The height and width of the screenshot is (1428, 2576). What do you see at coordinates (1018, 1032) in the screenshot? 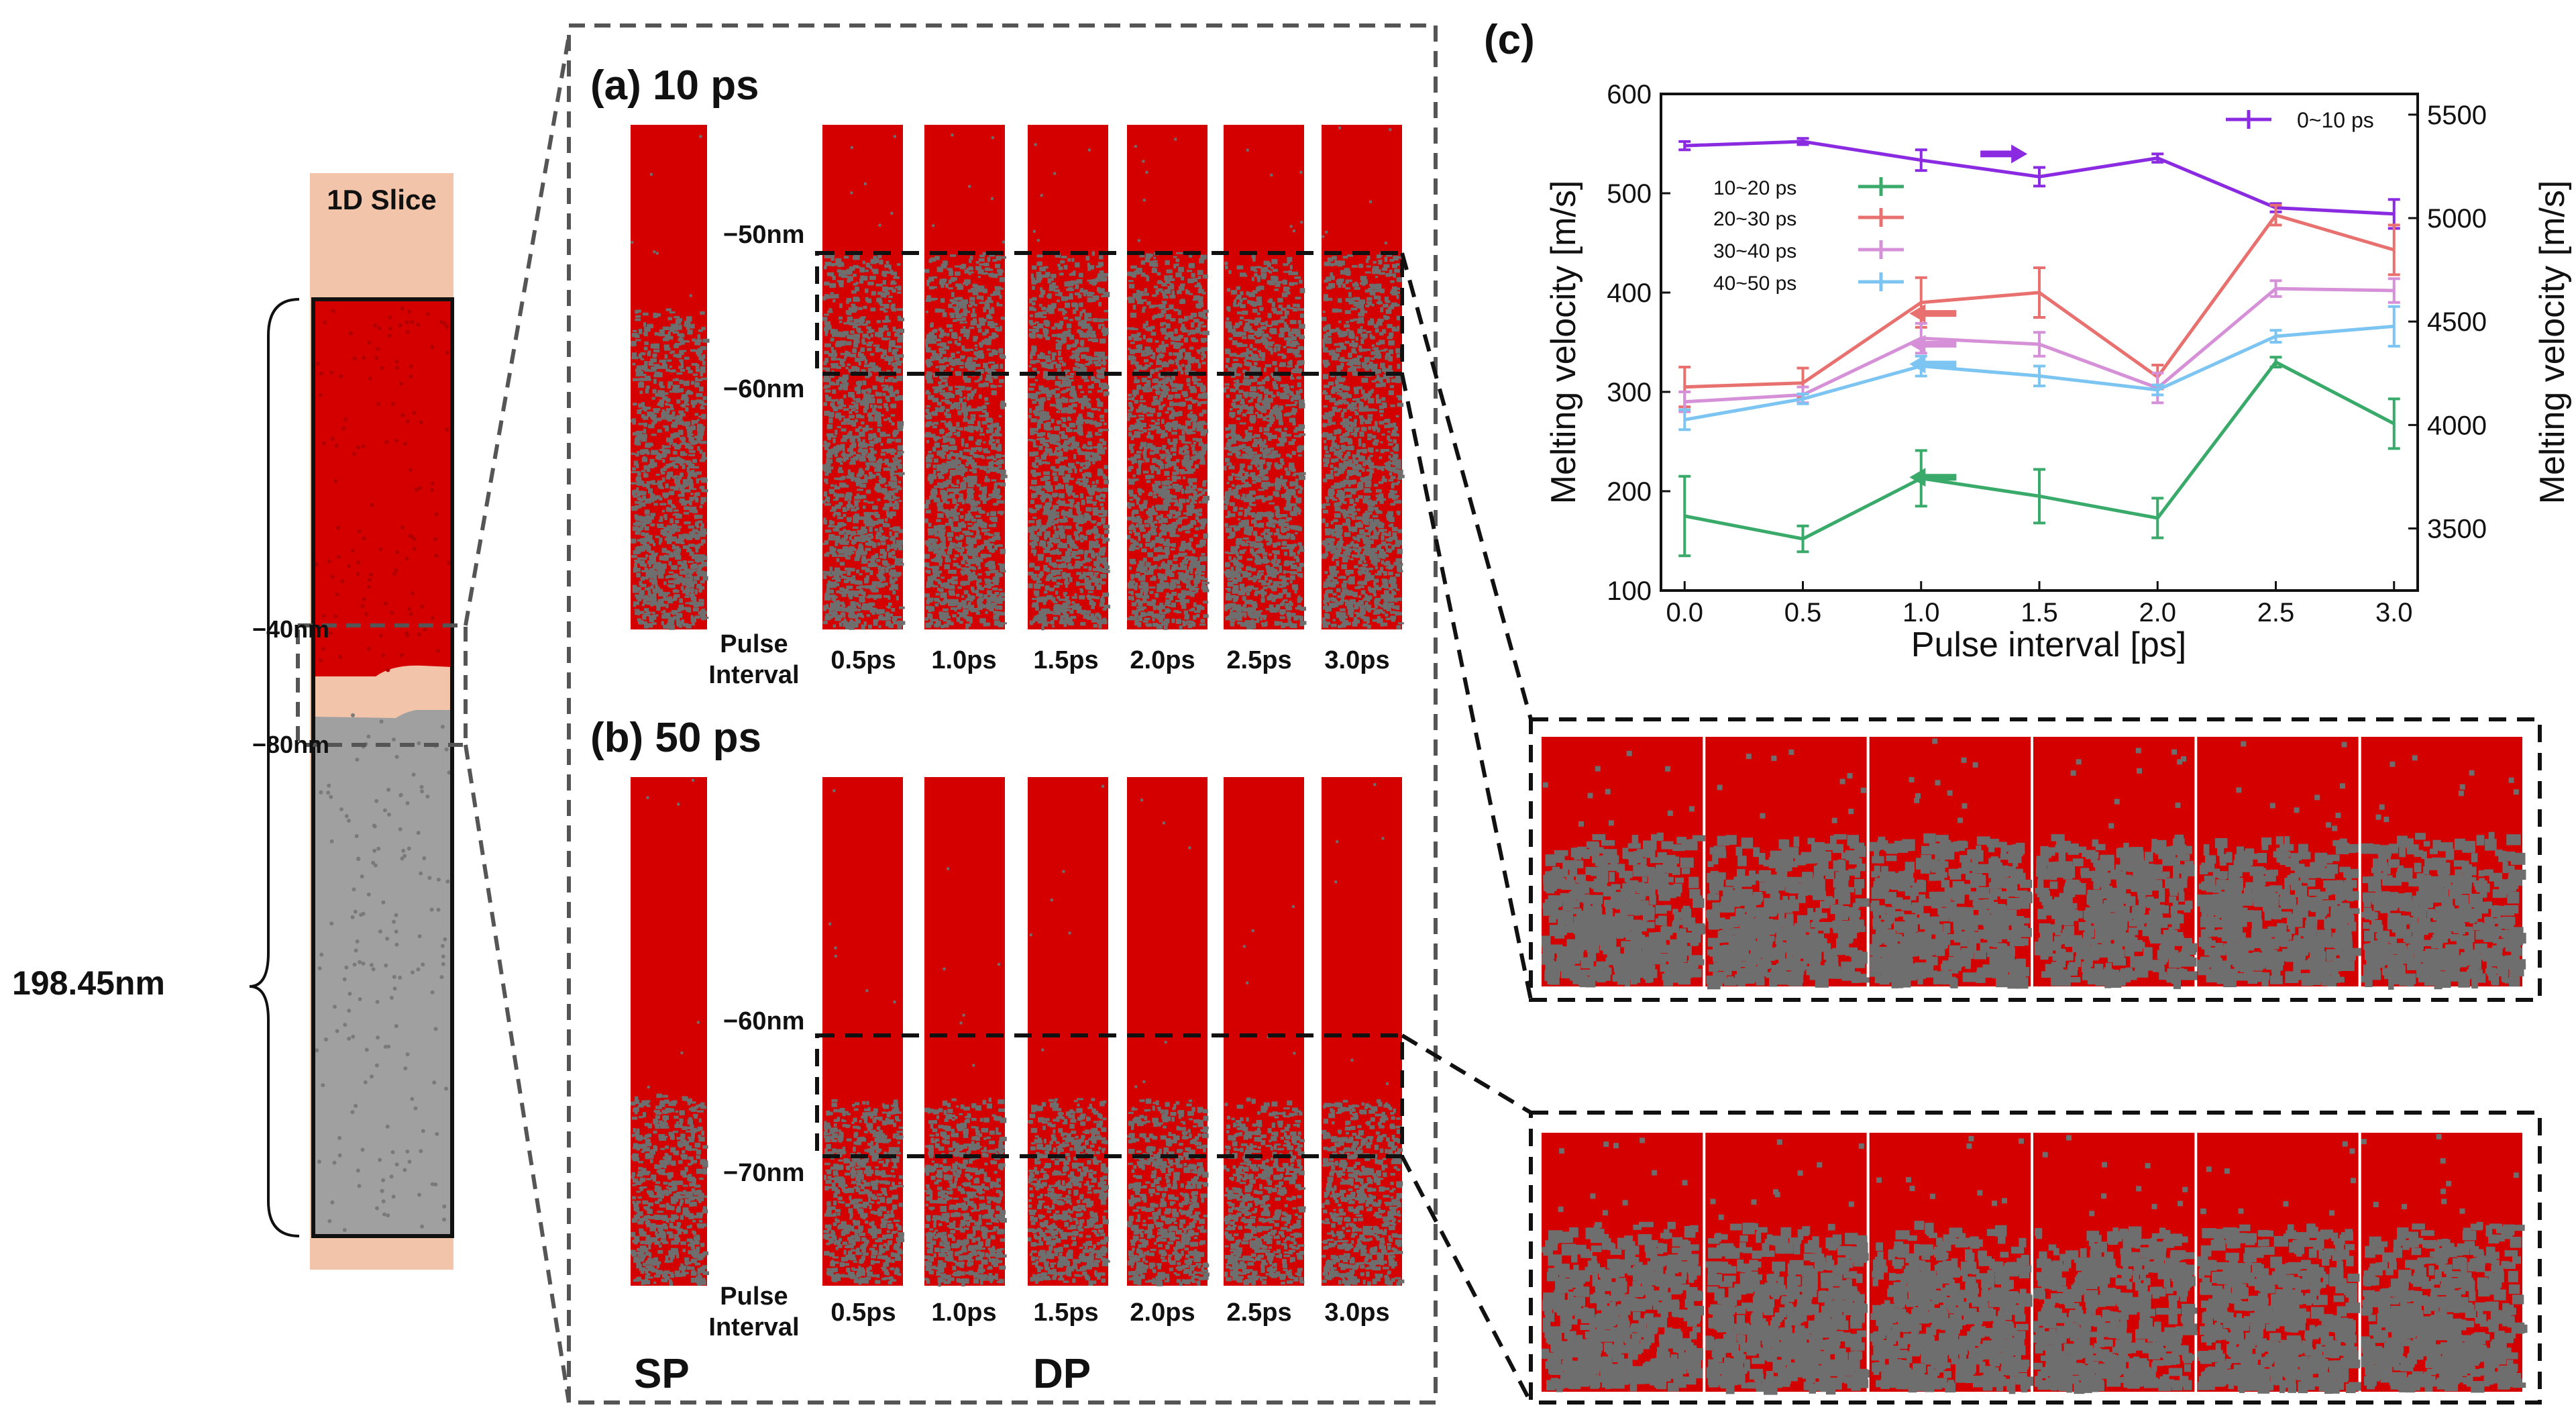
I see `panel-b-columns` at bounding box center [1018, 1032].